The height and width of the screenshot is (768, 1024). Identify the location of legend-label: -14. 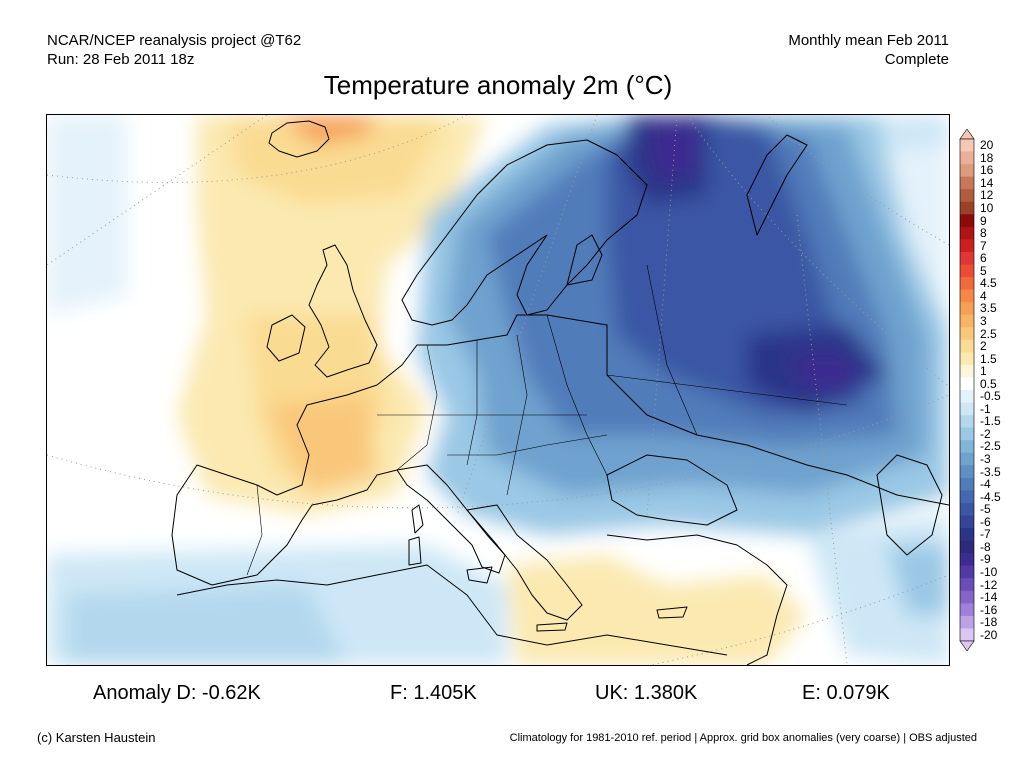
(989, 597).